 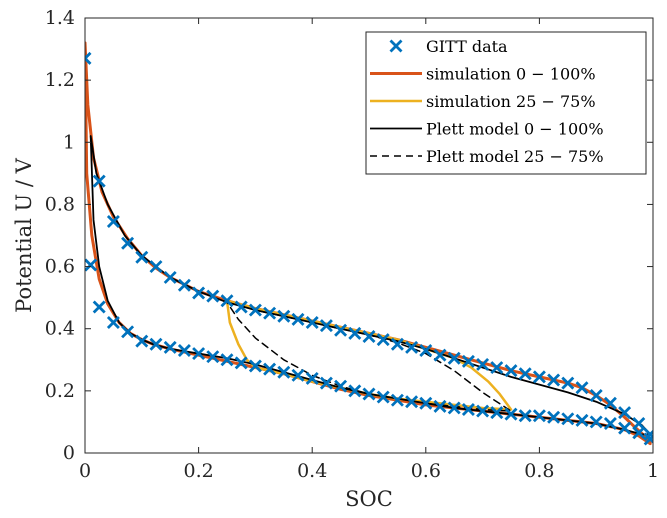 What do you see at coordinates (24, 235) in the screenshot?
I see `y-axis-label: Potential U / V` at bounding box center [24, 235].